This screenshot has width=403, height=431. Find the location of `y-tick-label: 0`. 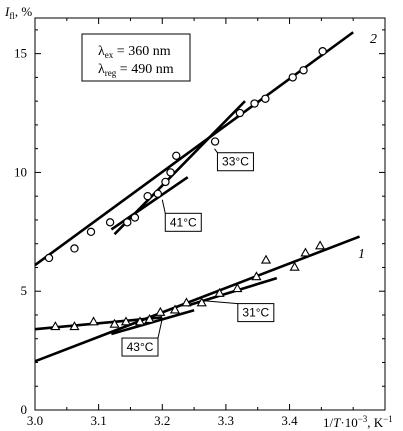

y-tick-label: 0 is located at coordinates (24, 409).